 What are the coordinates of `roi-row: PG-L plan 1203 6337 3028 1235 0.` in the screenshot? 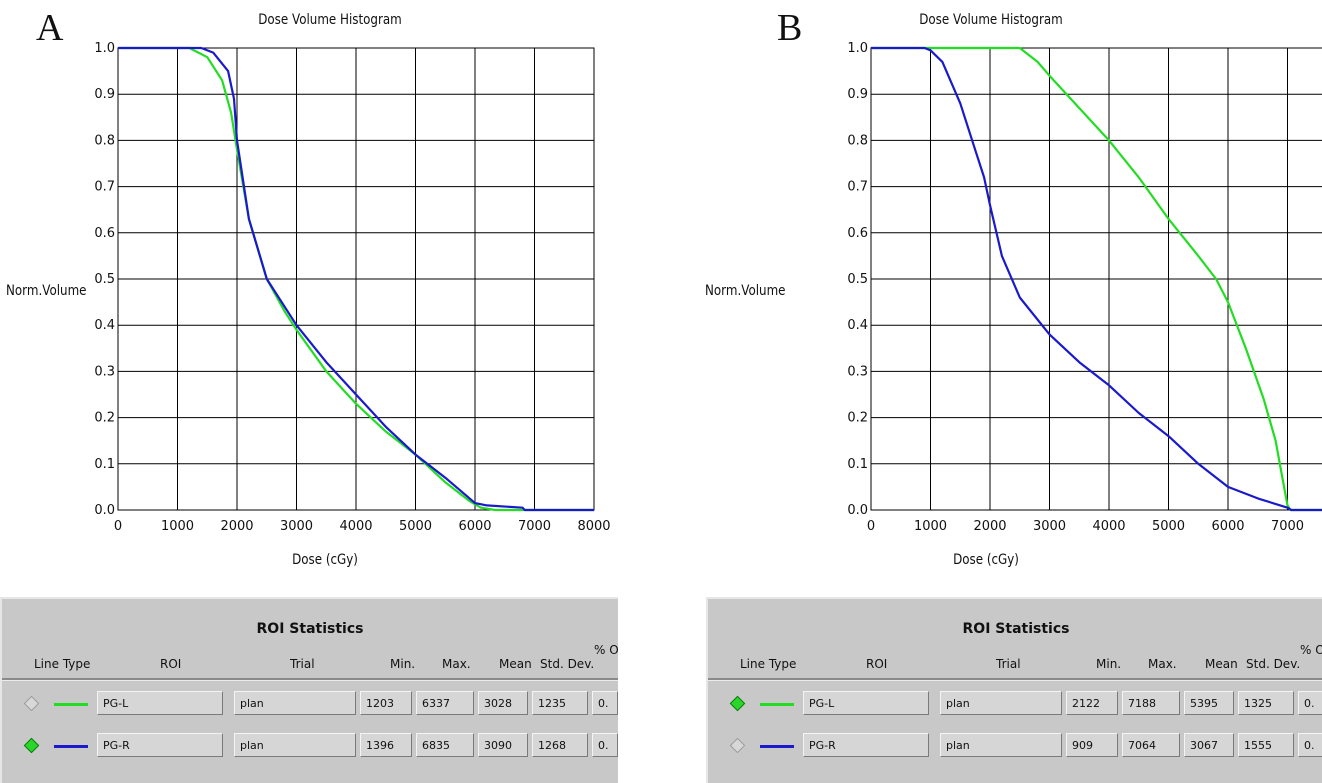 It's located at (310, 704).